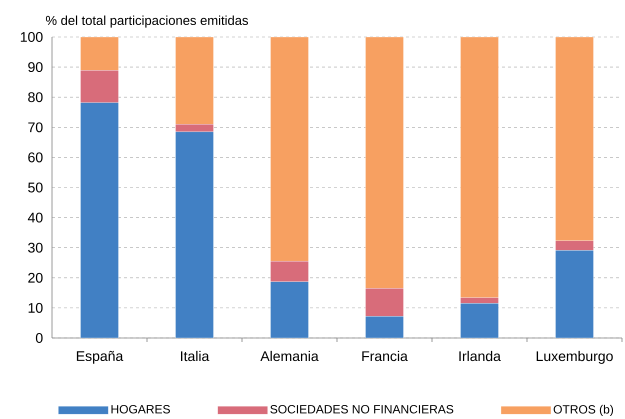  I want to click on legend-label: SOCIEDADES NO FINANCIERAS, so click(362, 409).